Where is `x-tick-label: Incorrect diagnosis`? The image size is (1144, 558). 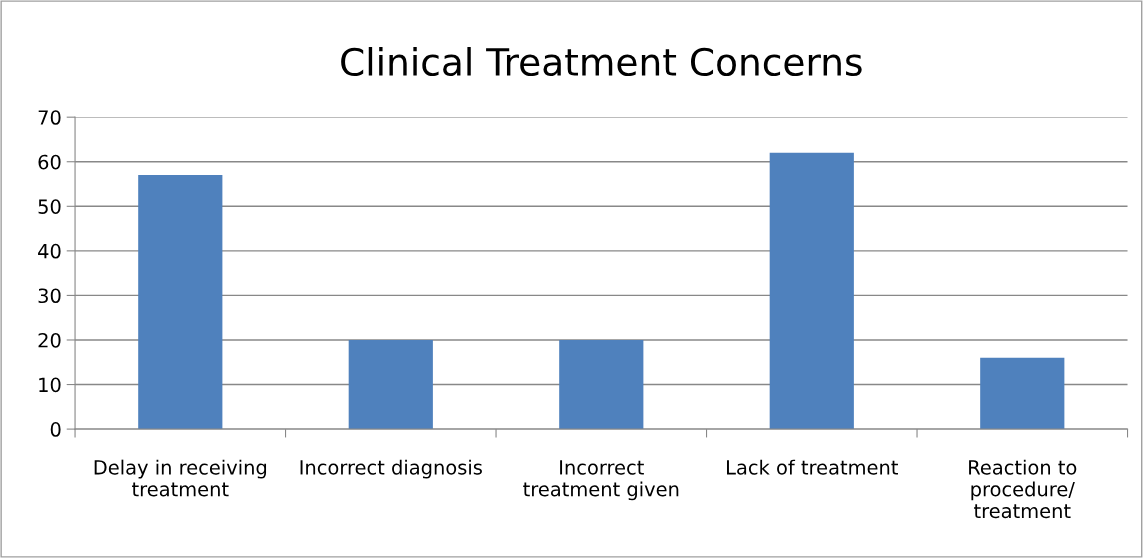 x-tick-label: Incorrect diagnosis is located at coordinates (391, 469).